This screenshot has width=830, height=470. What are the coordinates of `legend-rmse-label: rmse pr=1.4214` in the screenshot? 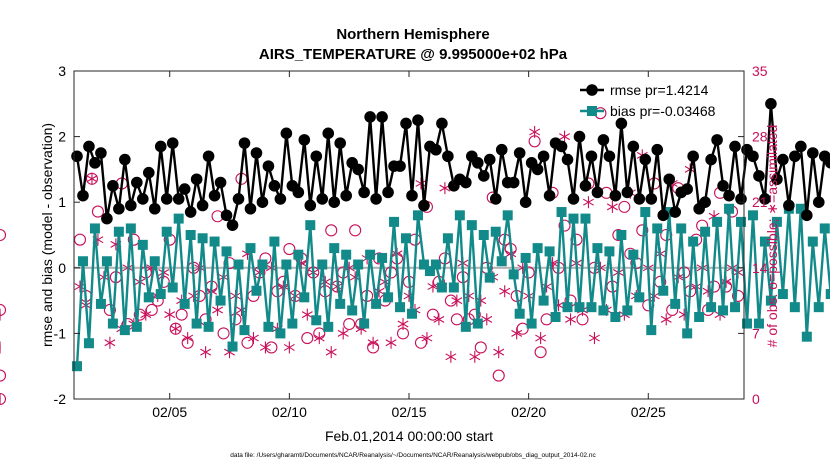 It's located at (659, 90).